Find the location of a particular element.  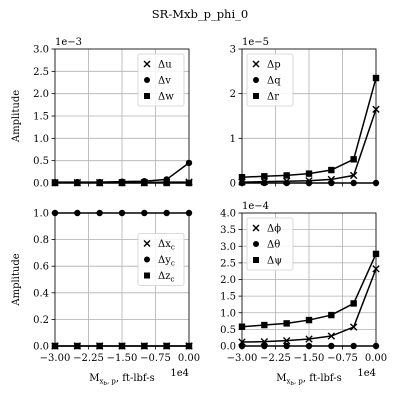

legend-entry: Δp is located at coordinates (266, 65).